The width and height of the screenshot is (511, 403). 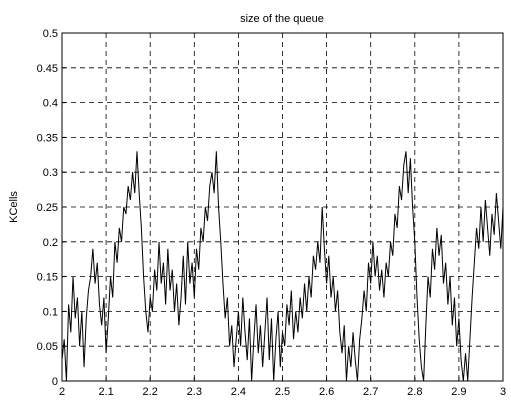 What do you see at coordinates (62, 392) in the screenshot?
I see `x-tick-label: 2` at bounding box center [62, 392].